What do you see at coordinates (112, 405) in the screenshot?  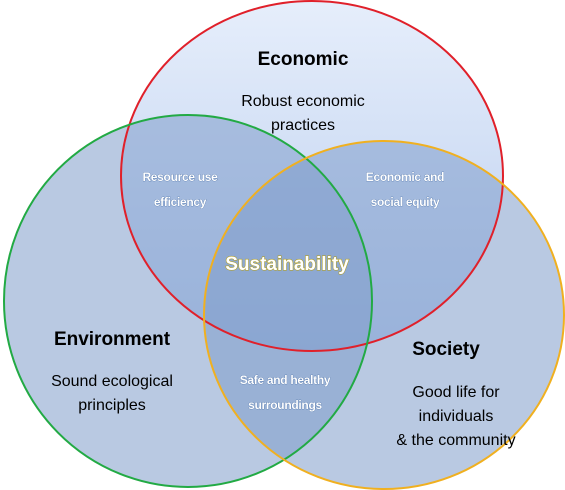 I see `set-description: principles` at bounding box center [112, 405].